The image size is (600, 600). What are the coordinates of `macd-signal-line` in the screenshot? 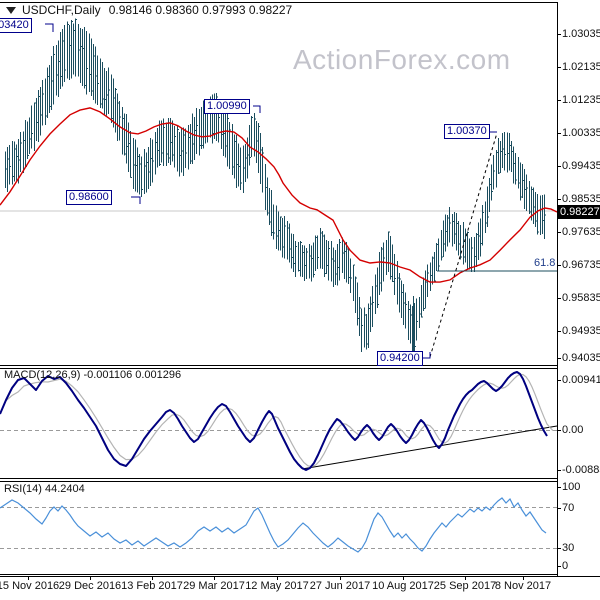 It's located at (279, 420).